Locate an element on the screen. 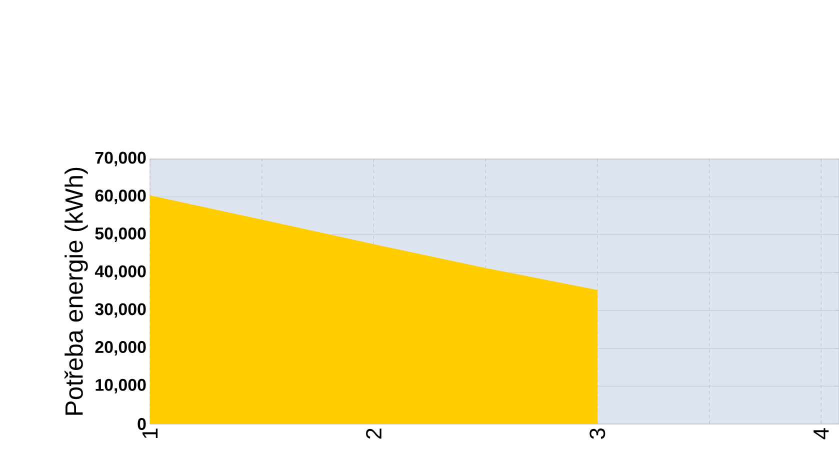  y-tick-label: 70,000 is located at coordinates (120, 159).